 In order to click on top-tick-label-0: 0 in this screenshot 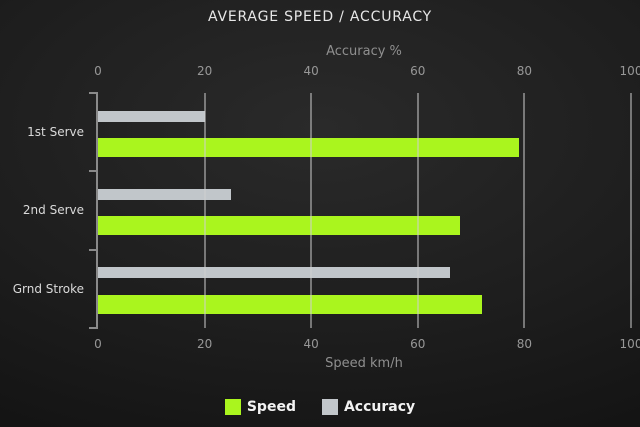, I will do `click(98, 71)`.